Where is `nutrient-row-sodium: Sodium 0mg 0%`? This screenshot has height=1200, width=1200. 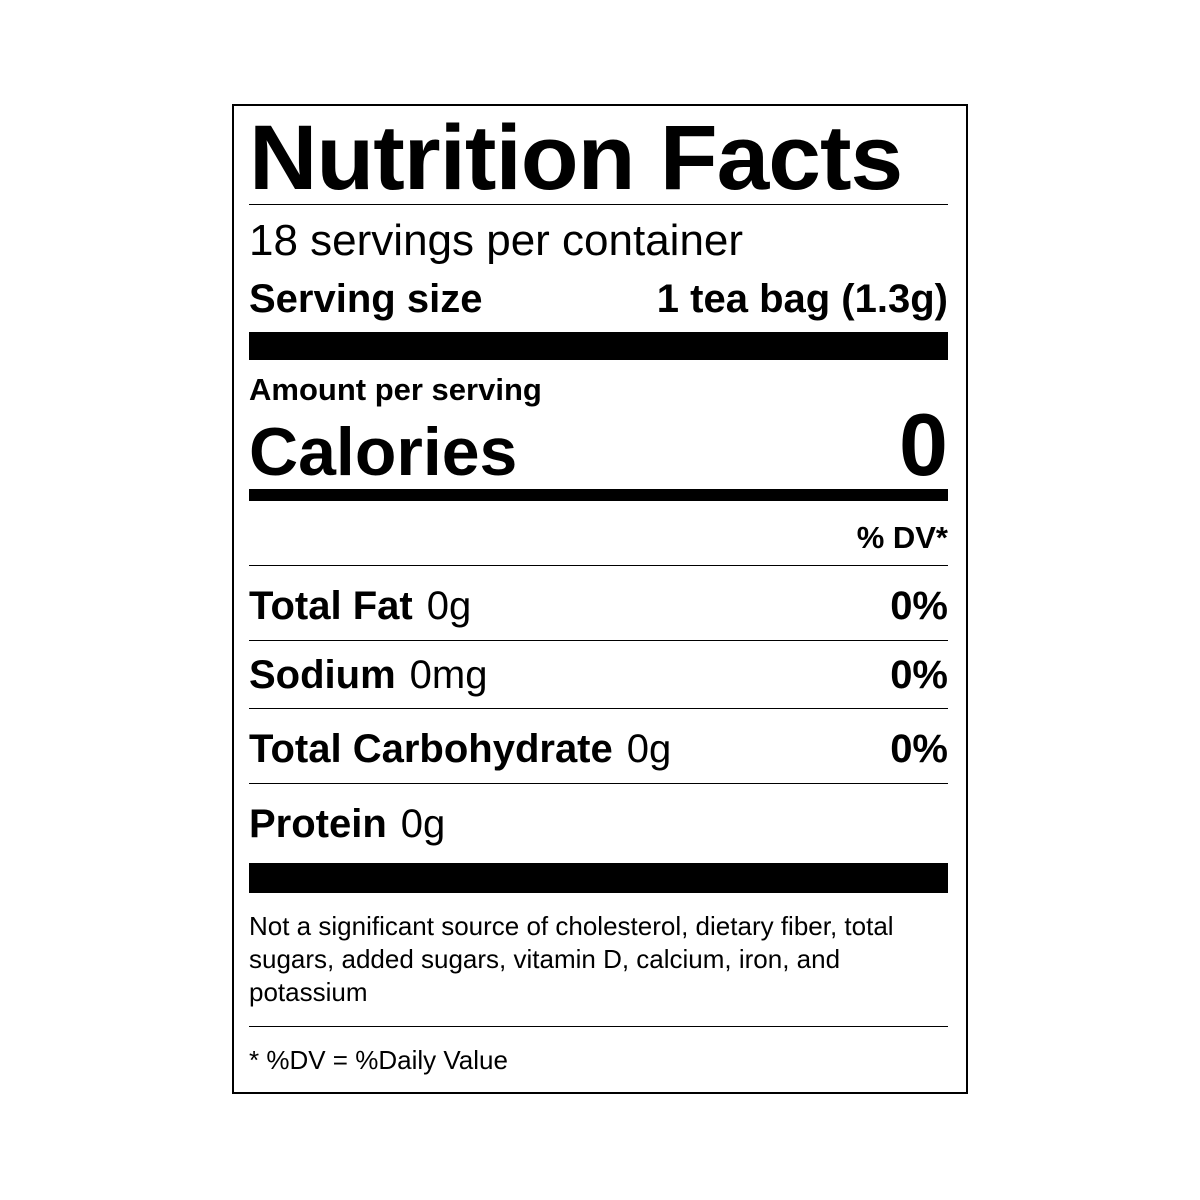
nutrient-row-sodium: Sodium 0mg 0% is located at coordinates (598, 675).